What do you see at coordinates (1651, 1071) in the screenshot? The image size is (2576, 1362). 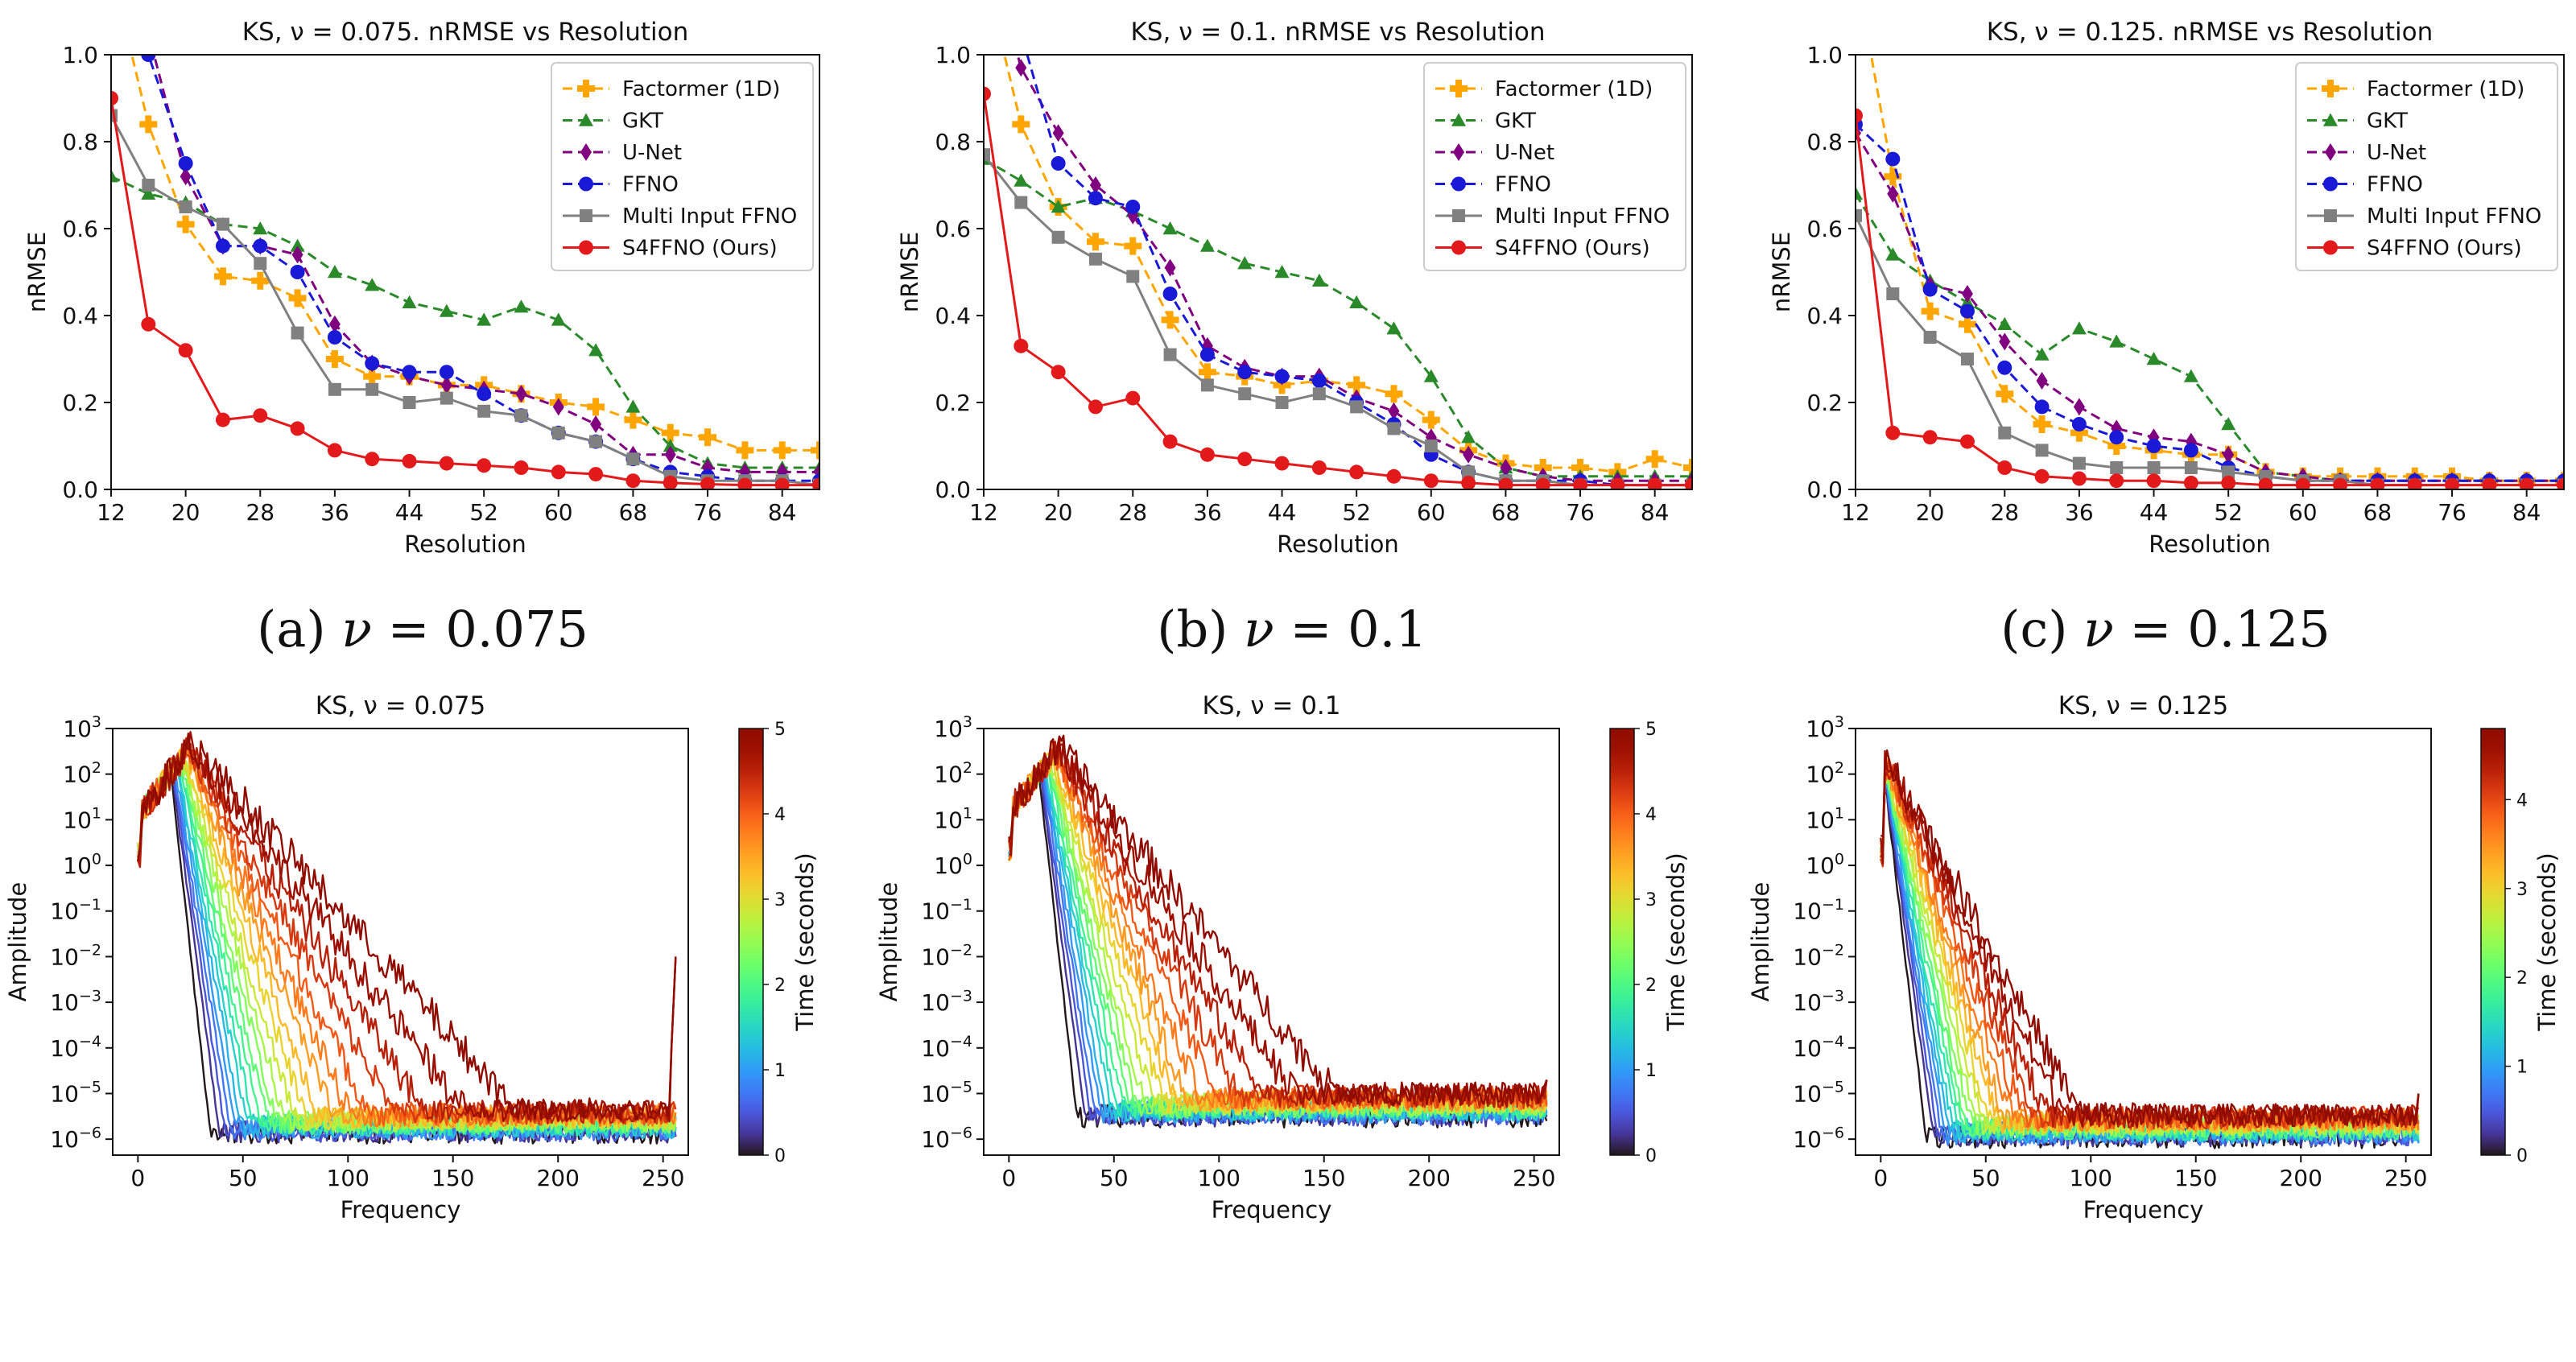 I see `colorbar-tick-label: 1` at bounding box center [1651, 1071].